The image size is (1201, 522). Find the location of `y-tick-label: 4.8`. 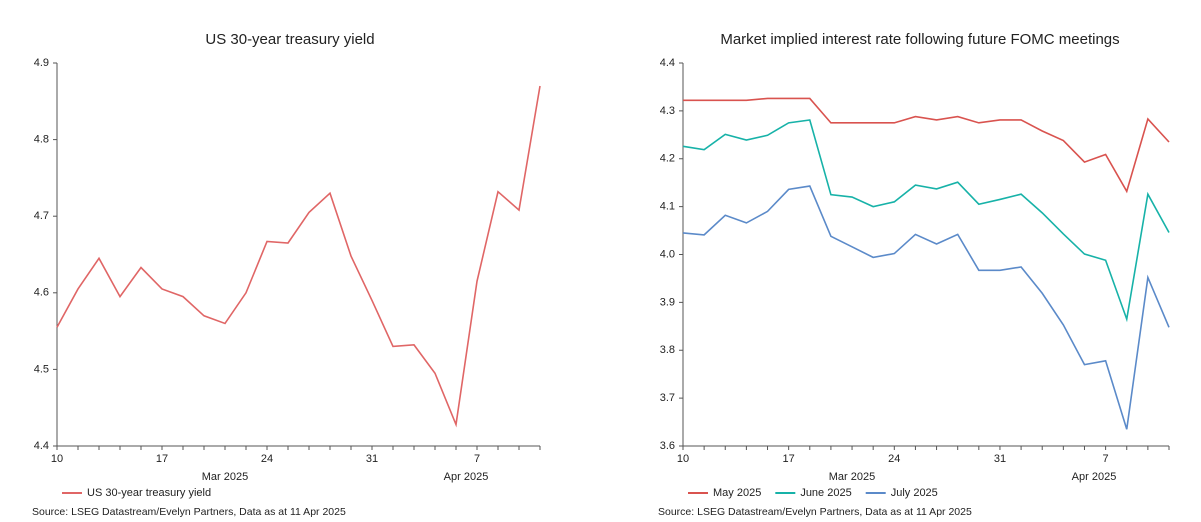

y-tick-label: 4.8 is located at coordinates (41, 140).